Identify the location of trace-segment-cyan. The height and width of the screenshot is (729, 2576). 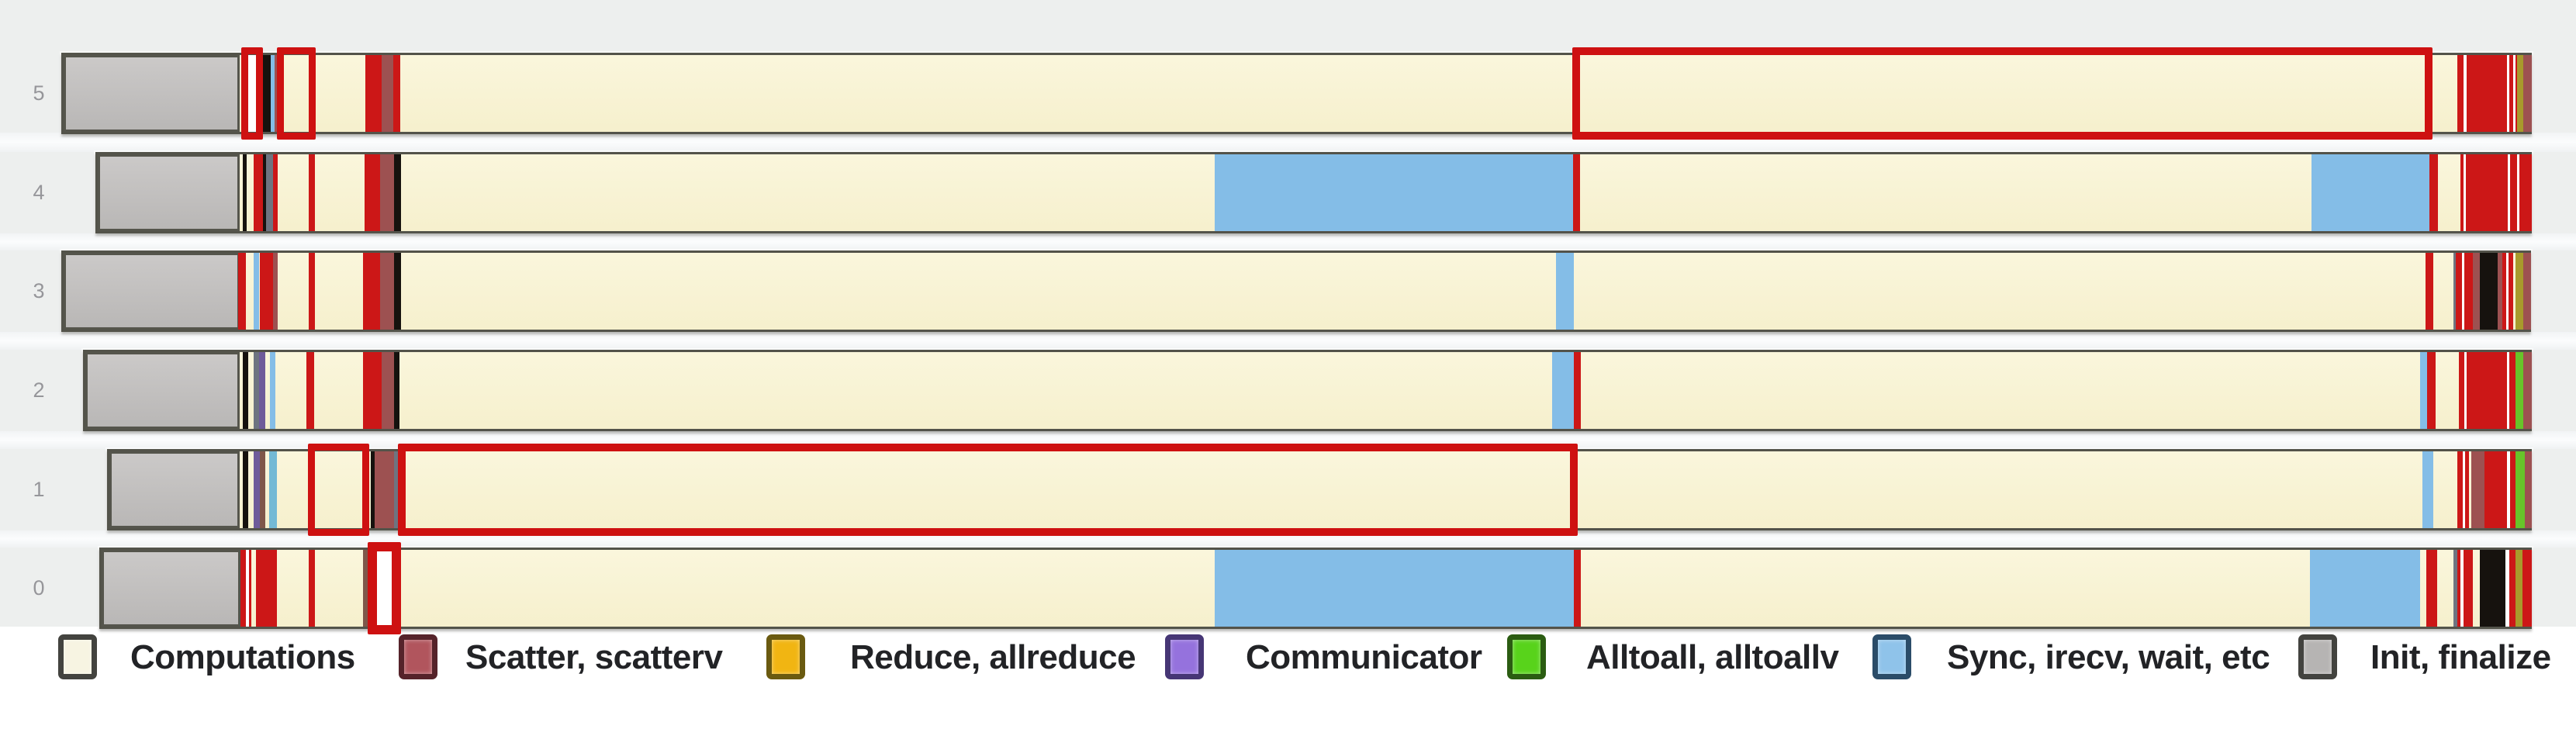
(273, 489).